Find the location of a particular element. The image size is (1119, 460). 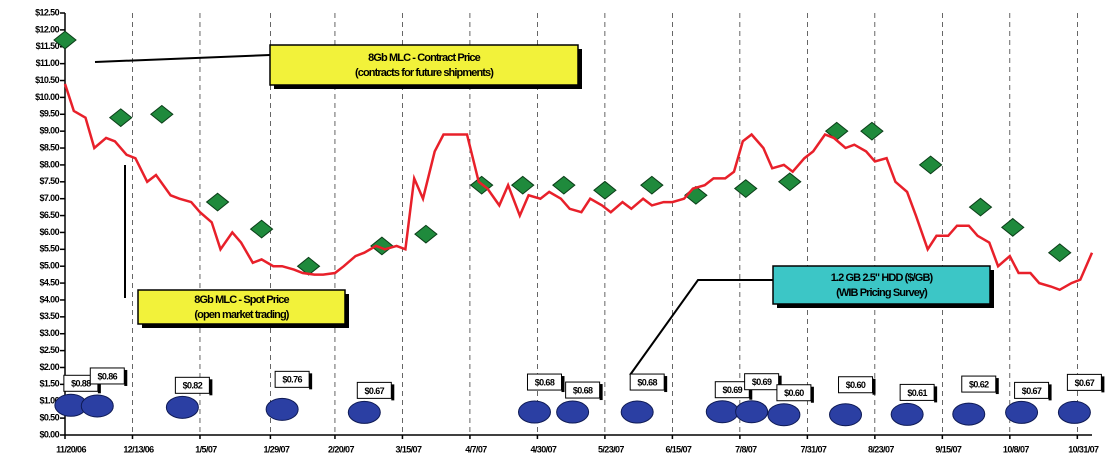

y-tick-label: $7.50 is located at coordinates (49, 181).